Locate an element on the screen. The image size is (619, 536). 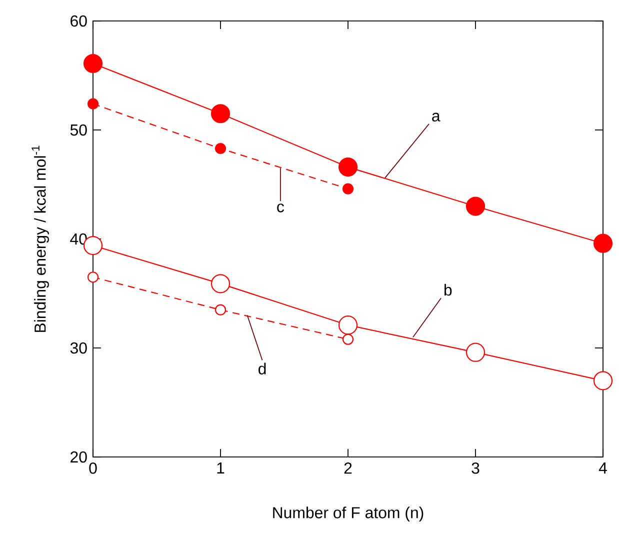
annotation: c is located at coordinates (280, 208).